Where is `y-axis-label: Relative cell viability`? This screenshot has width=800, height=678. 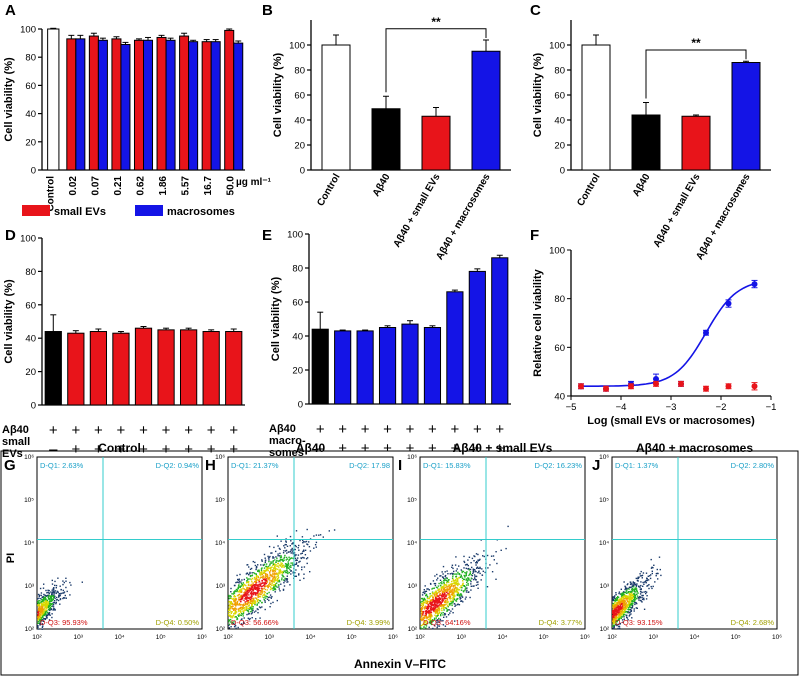 y-axis-label: Relative cell viability is located at coordinates (538, 322).